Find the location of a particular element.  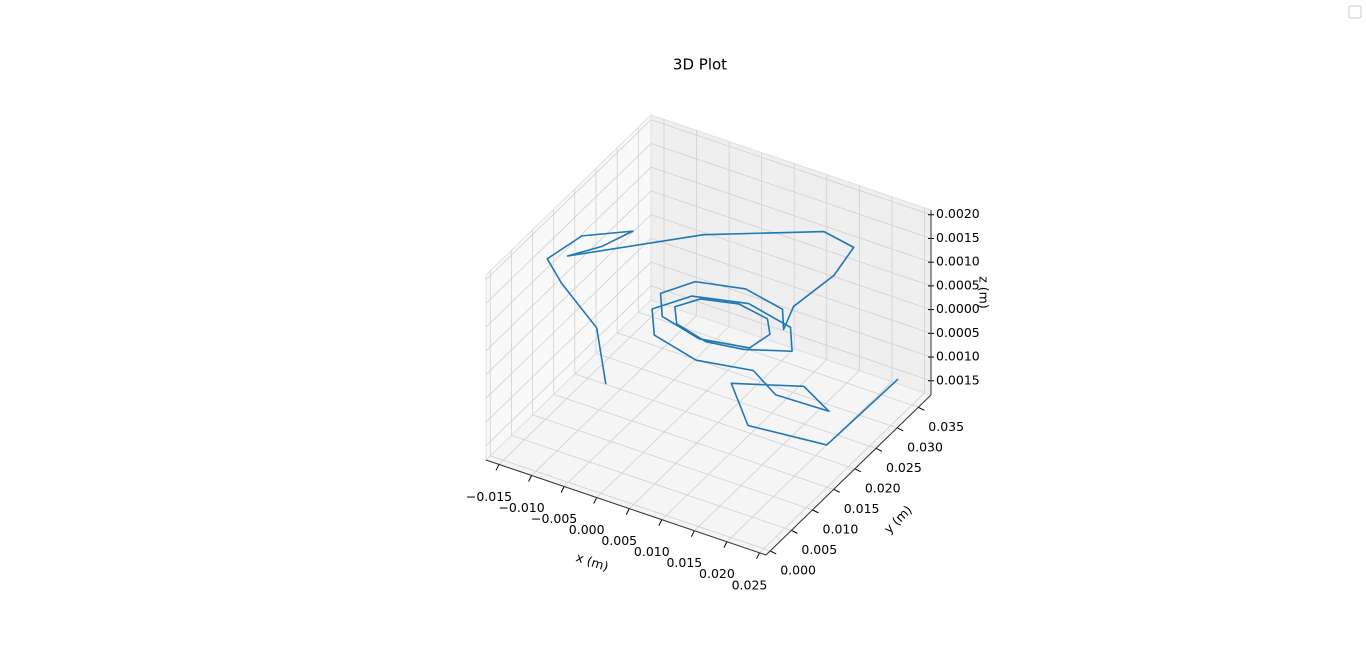

x-tick-label: 0.005 is located at coordinates (619, 540).